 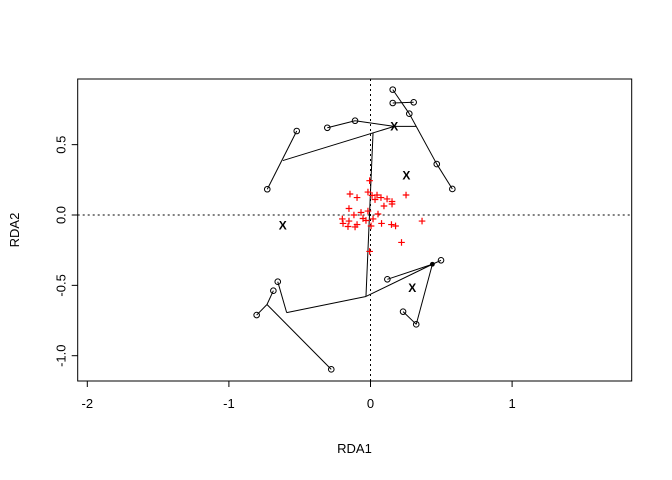 What do you see at coordinates (370, 403) in the screenshot?
I see `x-tick-label: 0` at bounding box center [370, 403].